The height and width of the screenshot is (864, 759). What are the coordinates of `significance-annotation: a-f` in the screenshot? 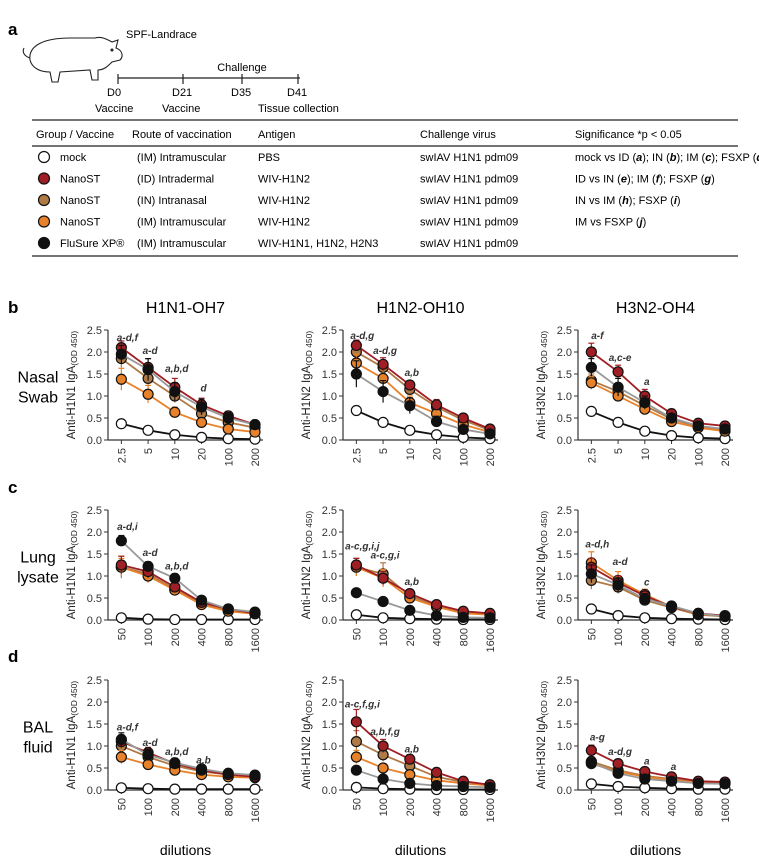 It's located at (598, 336).